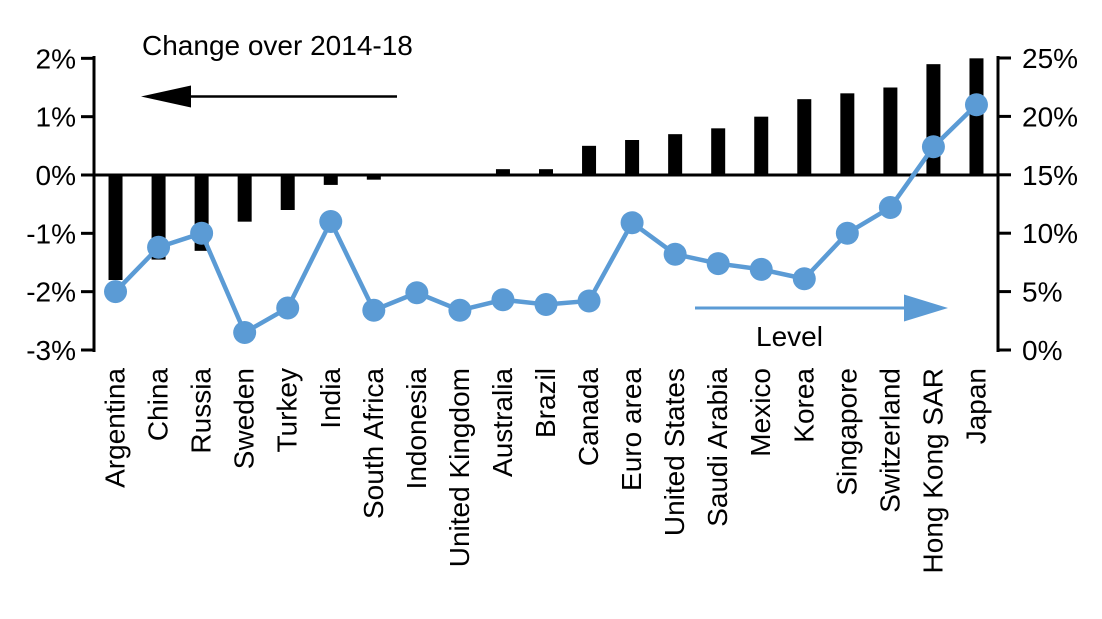  Describe the element at coordinates (632, 157) in the screenshot. I see `bar-Euro area` at that location.